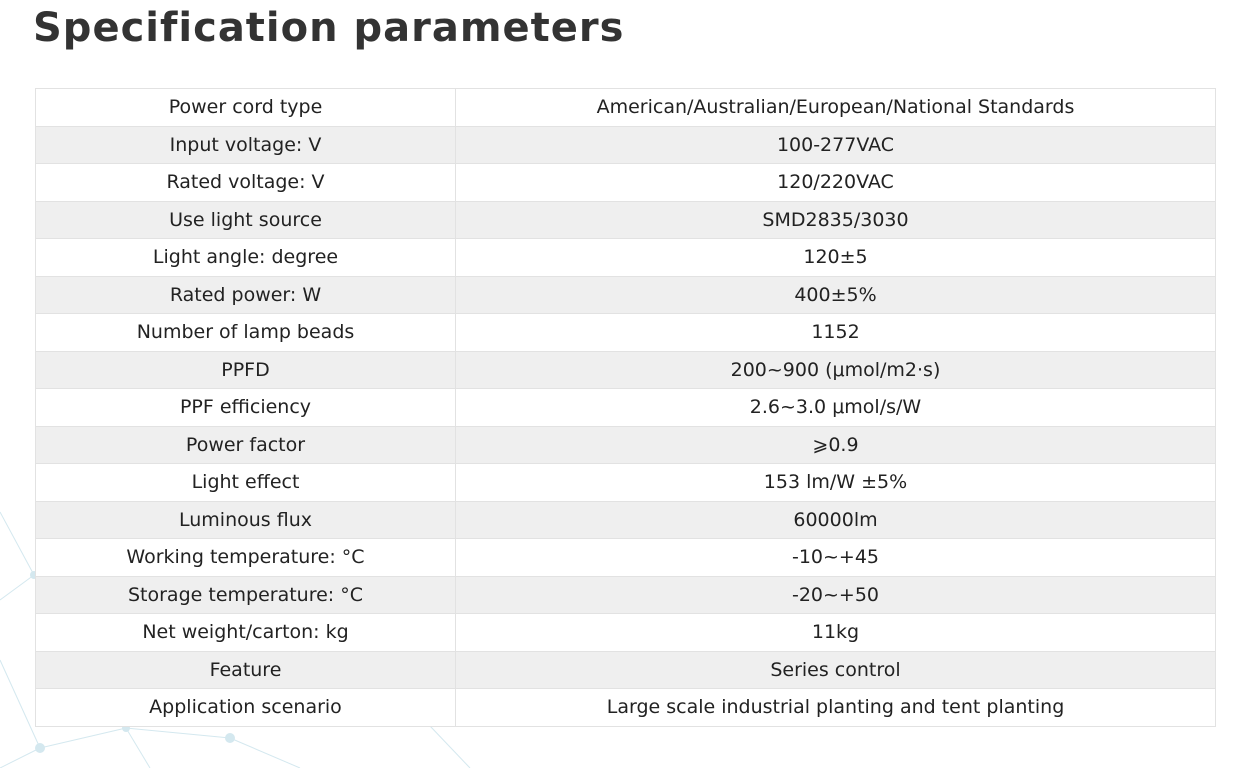 This screenshot has height=768, width=1235. Describe the element at coordinates (835, 444) in the screenshot. I see `spec-value-cell: ⩾0.9` at that location.